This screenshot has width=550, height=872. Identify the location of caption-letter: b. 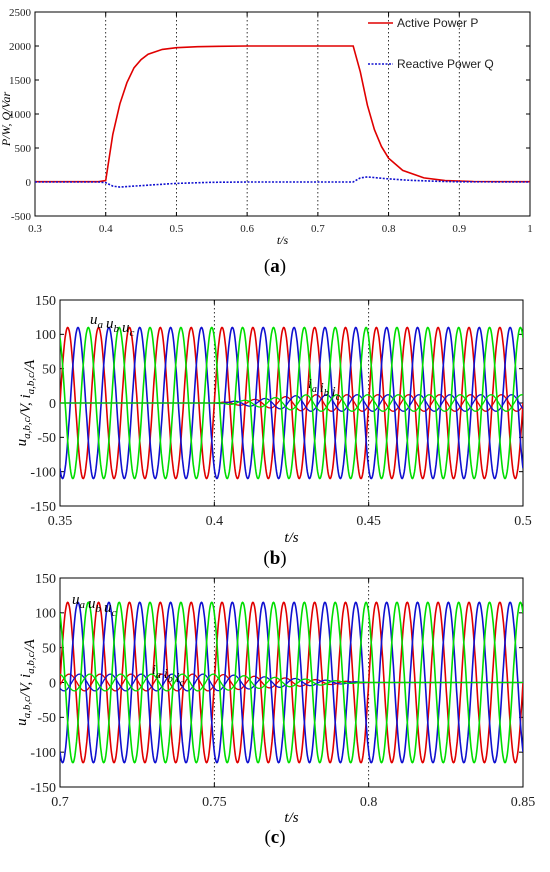
(275, 558).